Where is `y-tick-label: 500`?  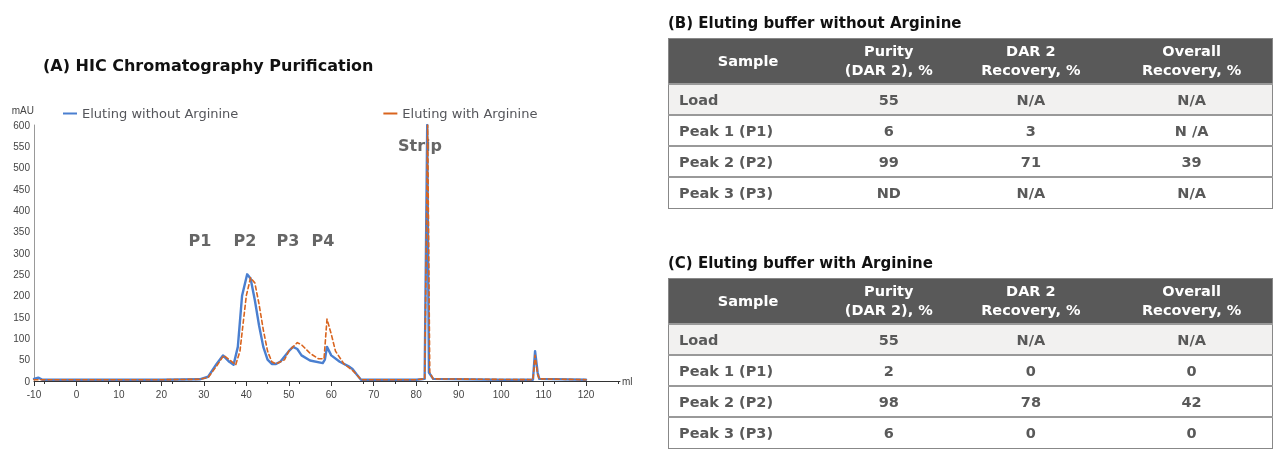 y-tick-label: 500 is located at coordinates (22, 168).